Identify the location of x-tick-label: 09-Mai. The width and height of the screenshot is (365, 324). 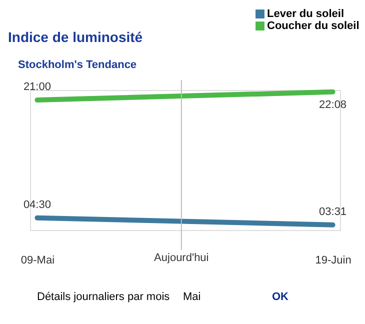
(37, 260).